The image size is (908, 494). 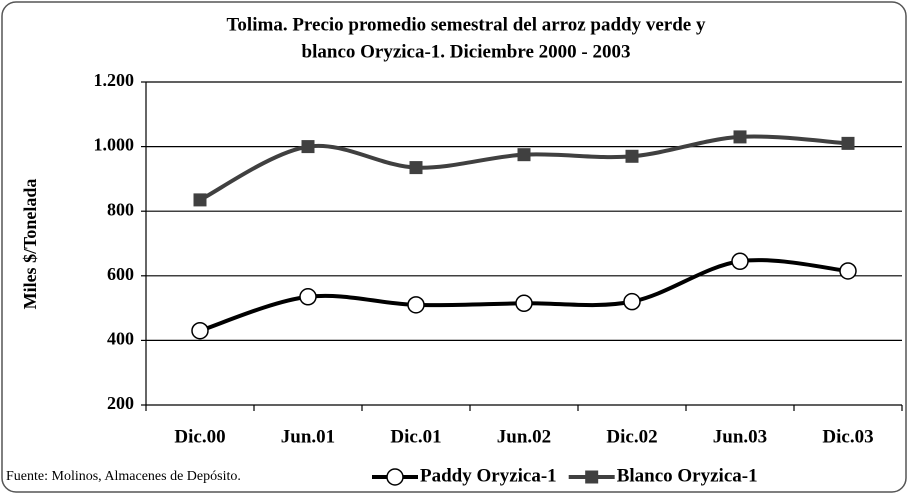 I want to click on y-tick-label: 1.200, so click(x=114, y=80).